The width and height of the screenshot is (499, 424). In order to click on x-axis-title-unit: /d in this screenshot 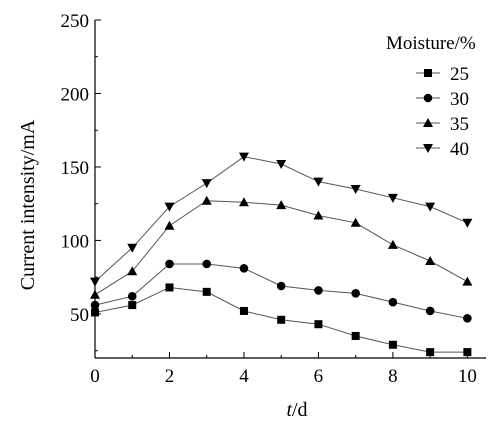, I will do `click(300, 410)`.